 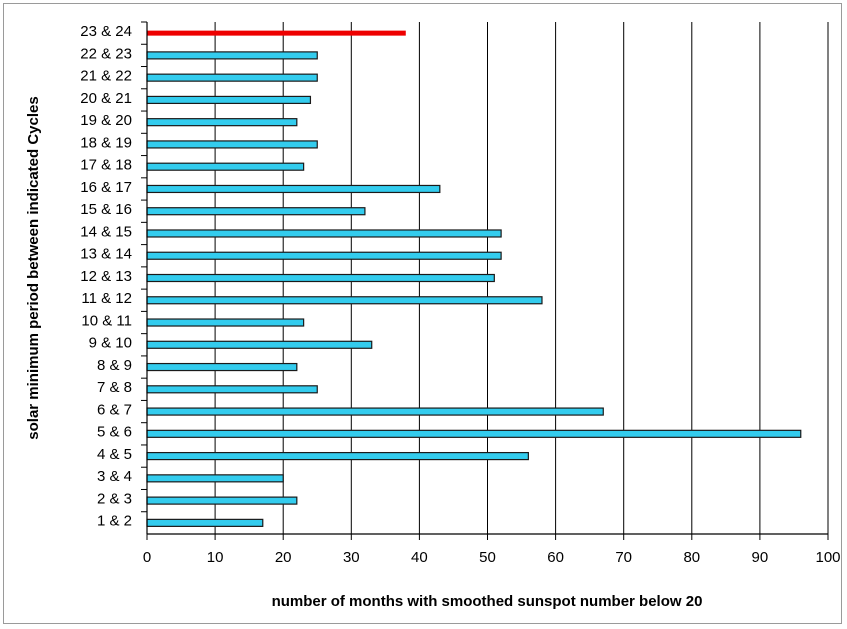 What do you see at coordinates (114, 521) in the screenshot?
I see `y-tick-label: 1 & 2` at bounding box center [114, 521].